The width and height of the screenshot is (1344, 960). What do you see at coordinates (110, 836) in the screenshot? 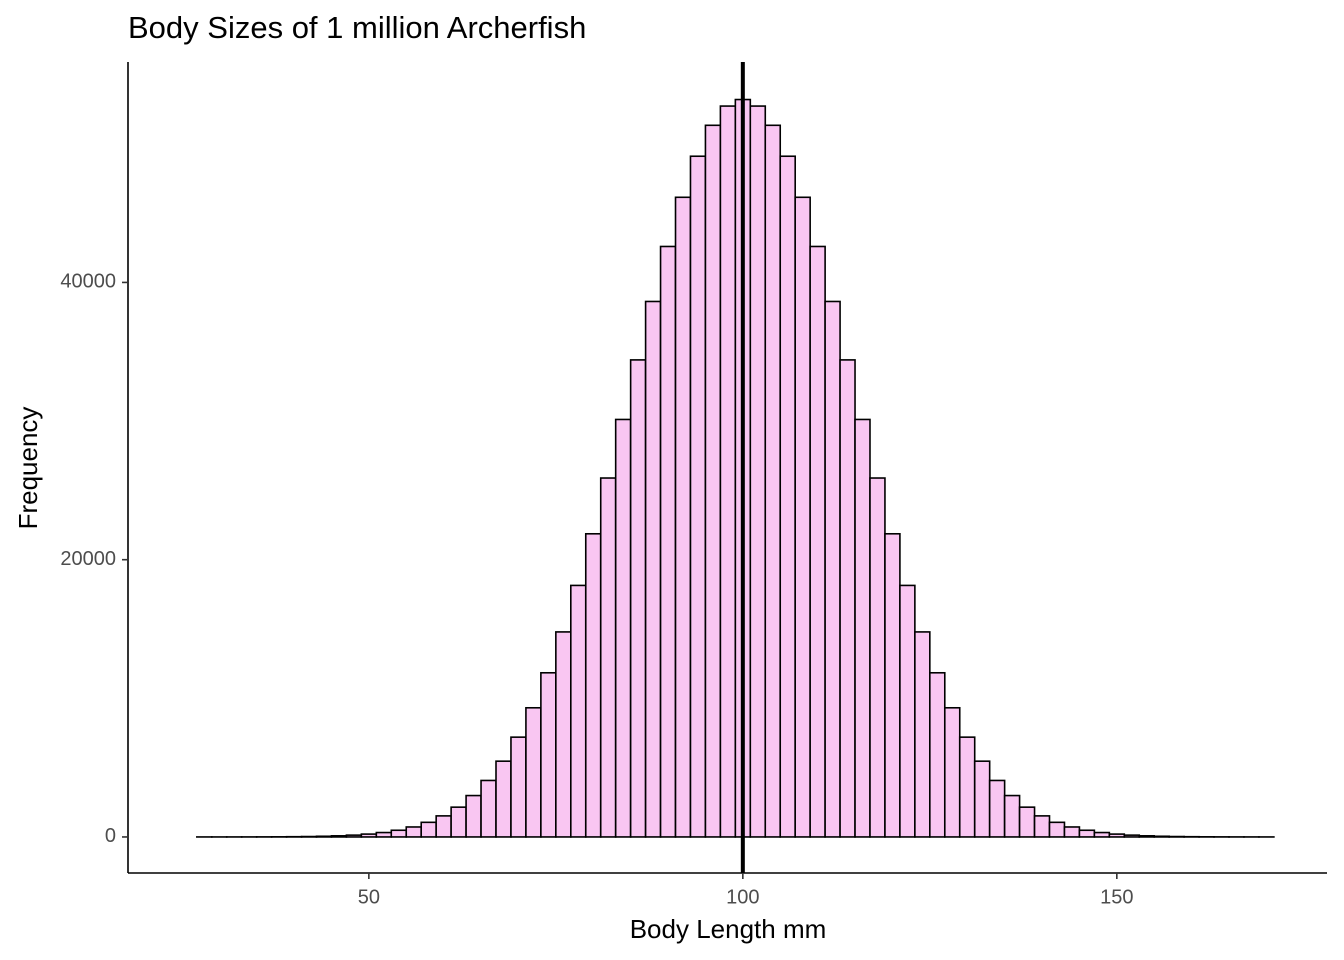
I see `y-tick-label: 0` at bounding box center [110, 836].